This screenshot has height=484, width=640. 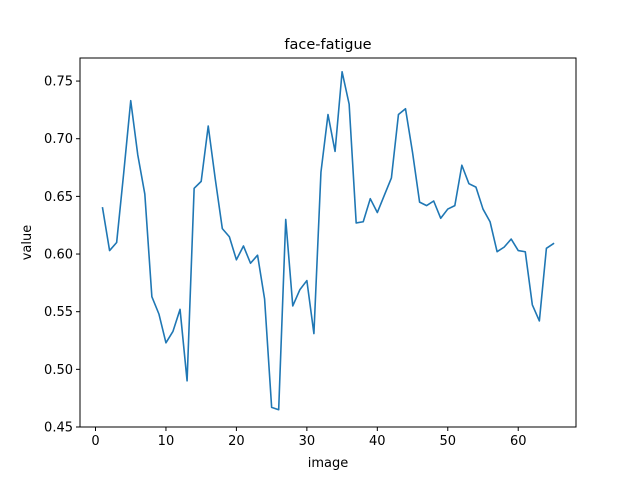 I want to click on y-tick-label: 0.55, so click(x=58, y=312).